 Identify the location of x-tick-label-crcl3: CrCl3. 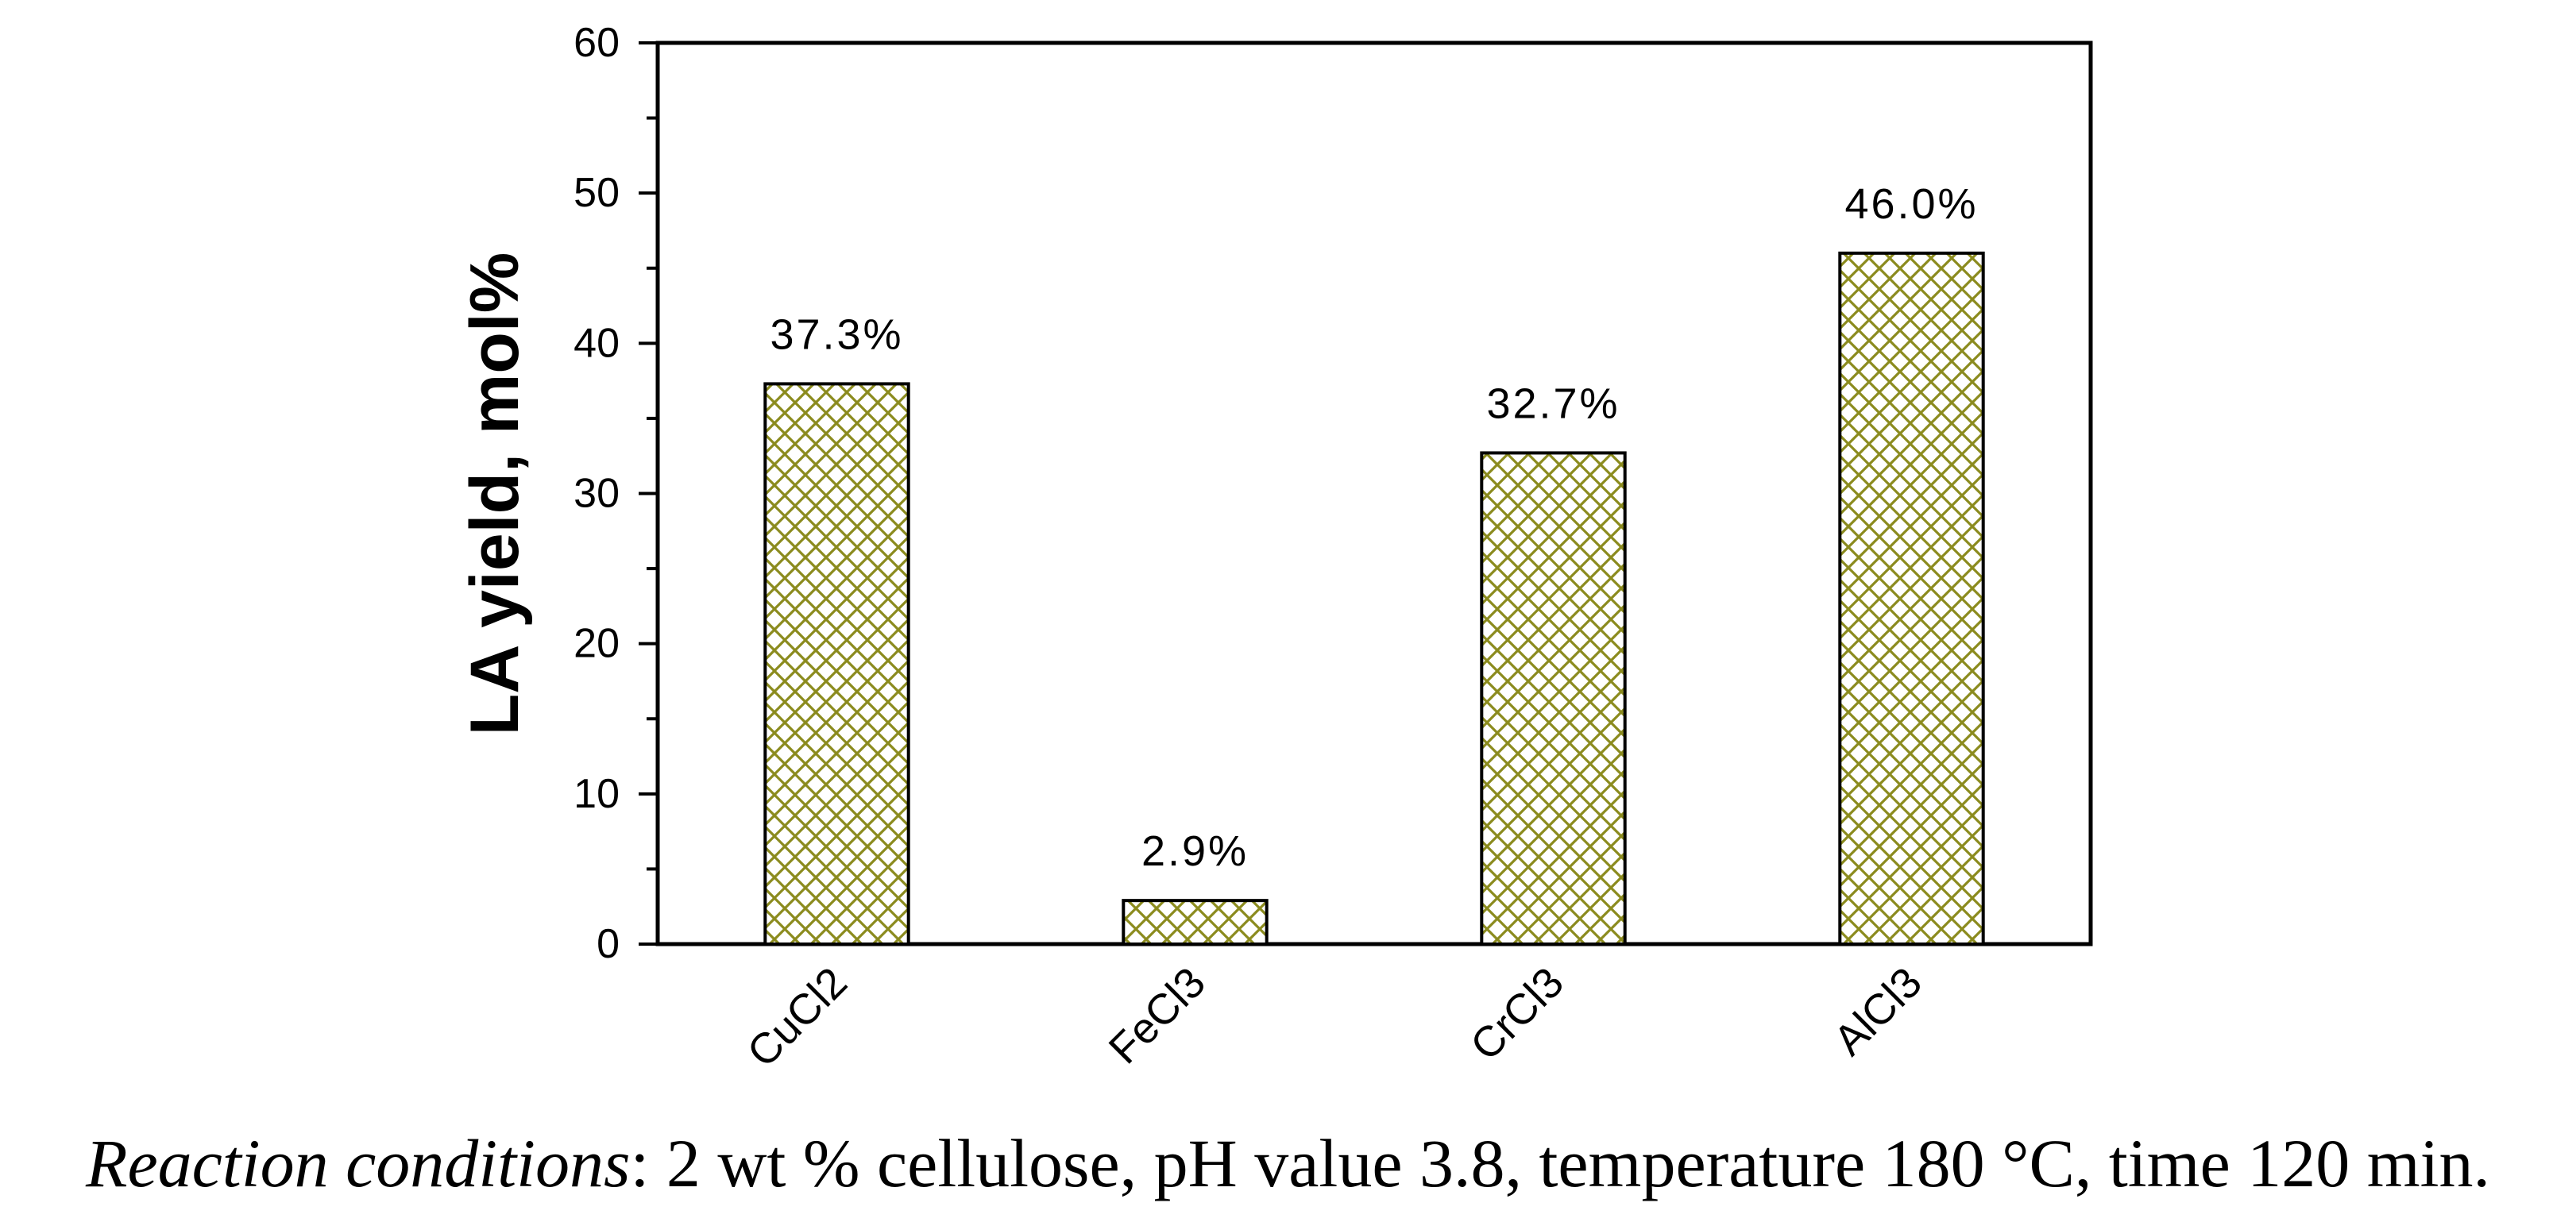
(1517, 1014).